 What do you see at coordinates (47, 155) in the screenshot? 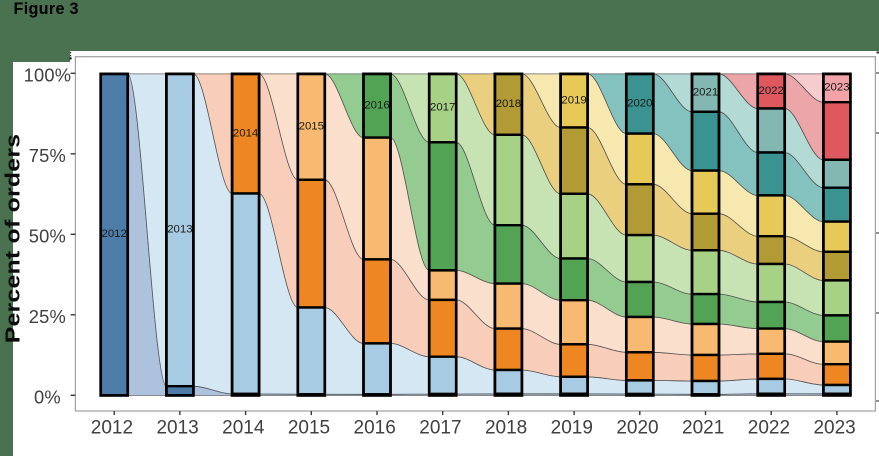
I see `svg-text: 75%` at bounding box center [47, 155].